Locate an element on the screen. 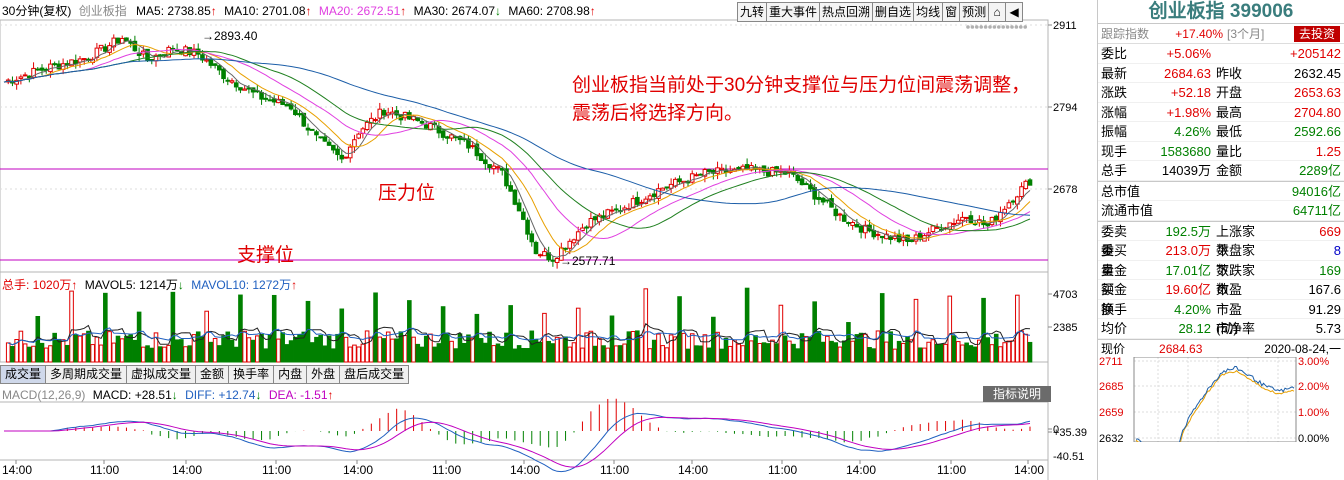  toolbar-jiuzhuan-button: 九转 is located at coordinates (752, 12).